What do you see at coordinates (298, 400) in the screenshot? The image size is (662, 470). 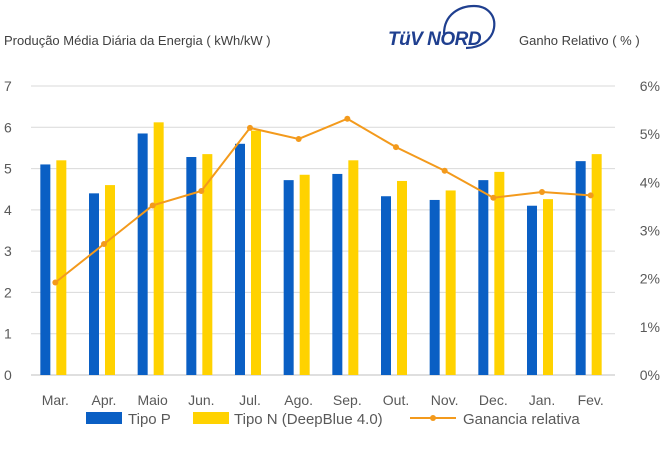 I see `x-tick-label: Ago.` at bounding box center [298, 400].